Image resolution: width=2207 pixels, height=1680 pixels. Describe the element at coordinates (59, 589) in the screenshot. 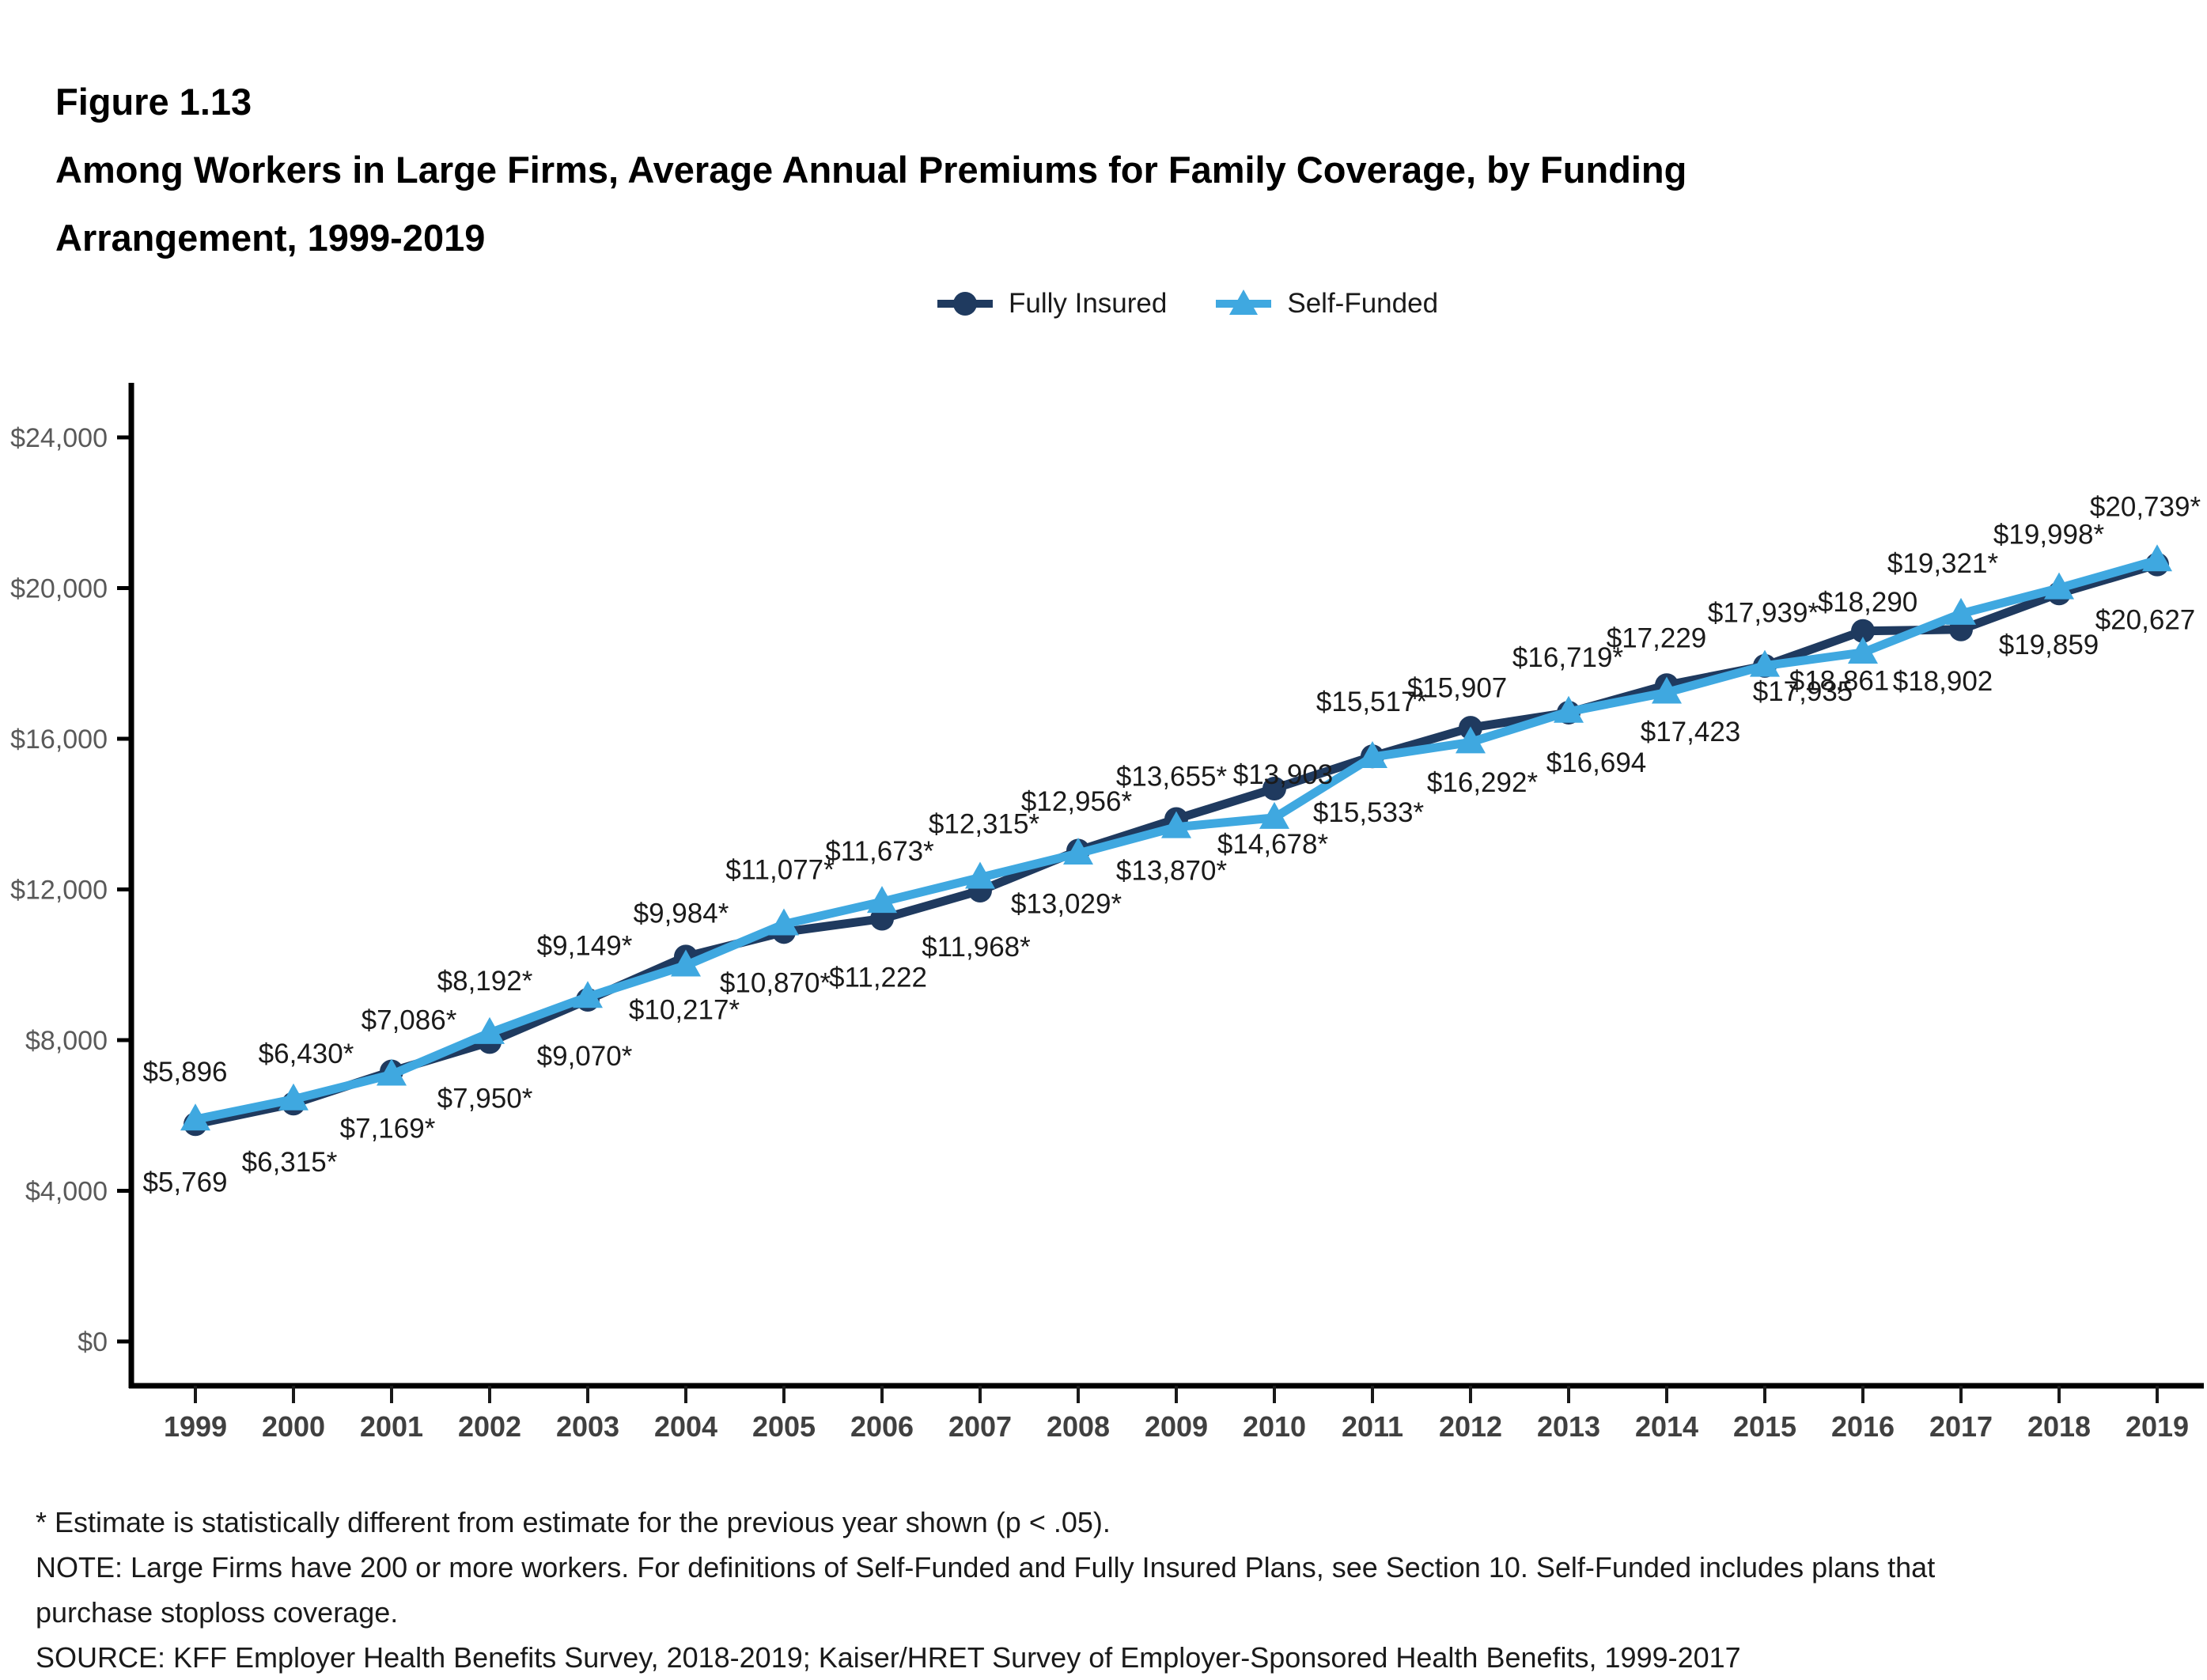

I see `y-axis-tick-label: $20,000` at that location.